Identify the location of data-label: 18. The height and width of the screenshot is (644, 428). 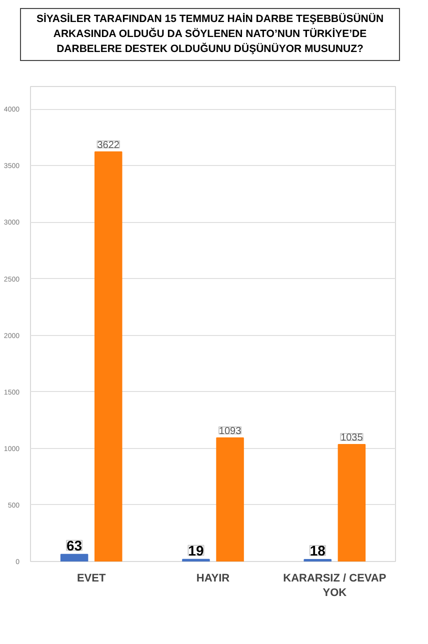
(318, 550).